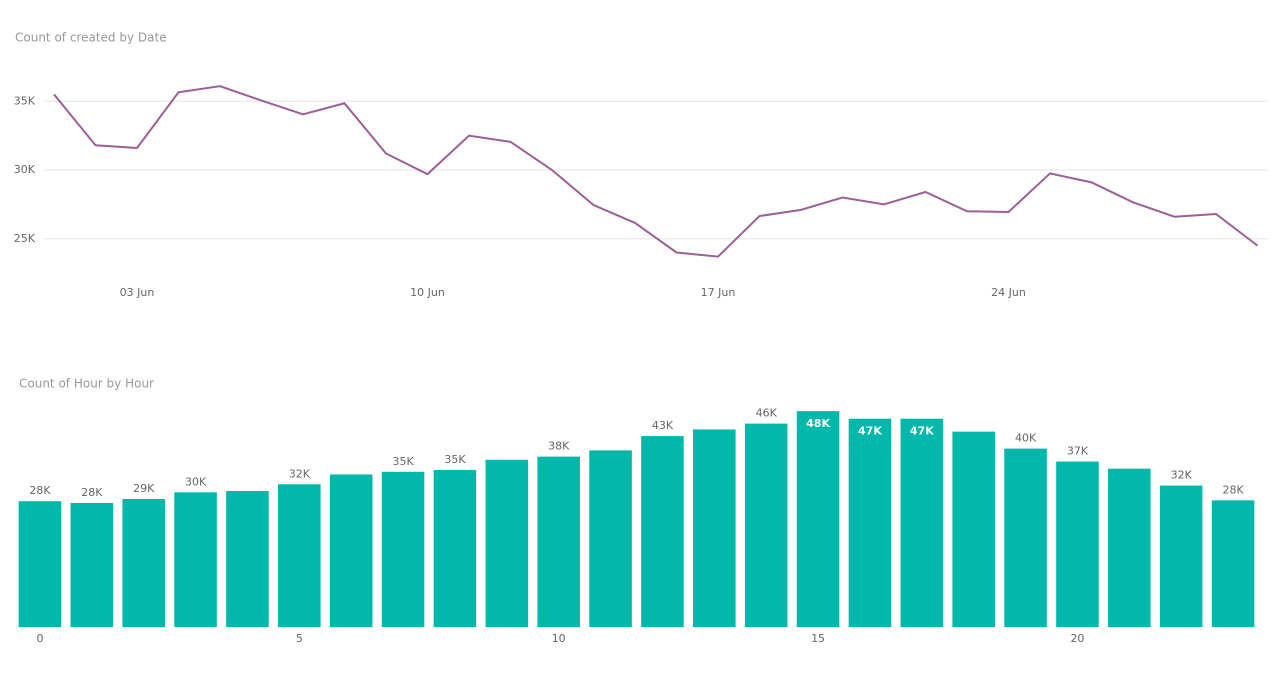 This screenshot has height=675, width=1280. What do you see at coordinates (196, 481) in the screenshot?
I see `data-label: 30K` at bounding box center [196, 481].